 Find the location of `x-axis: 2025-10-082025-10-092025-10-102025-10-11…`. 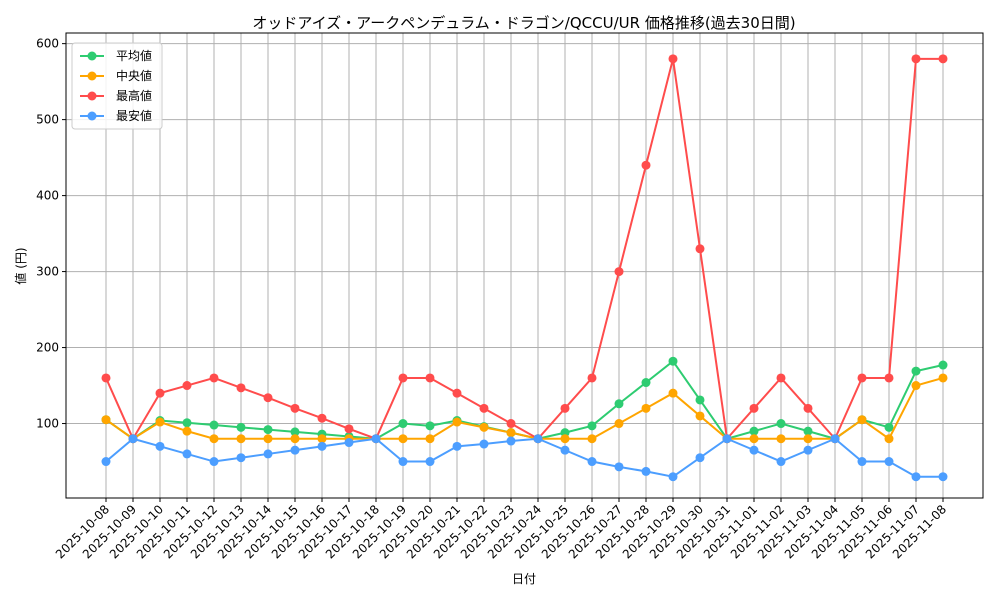

x-axis: 2025-10-082025-10-092025-10-102025-10-11… is located at coordinates (501, 529).